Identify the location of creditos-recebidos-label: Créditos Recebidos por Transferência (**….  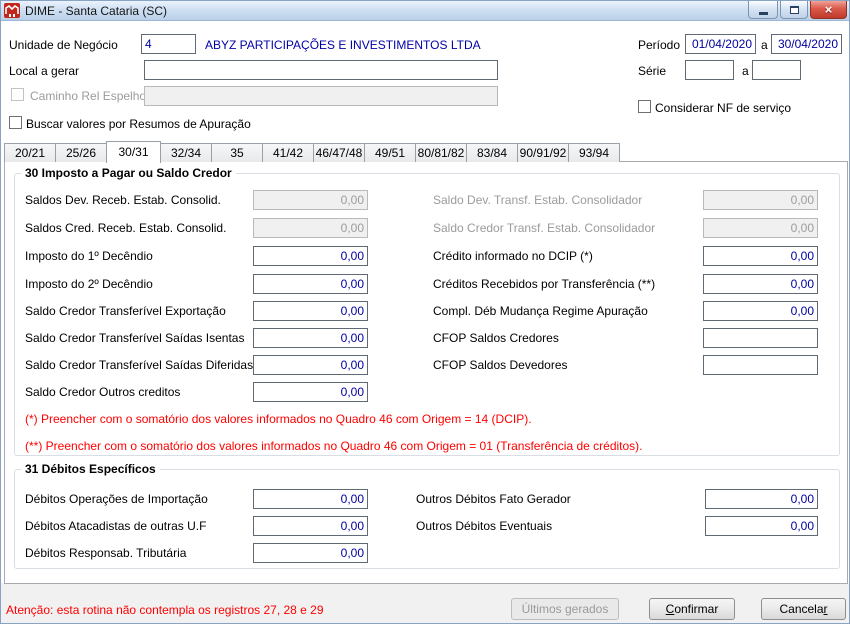
(544, 284).